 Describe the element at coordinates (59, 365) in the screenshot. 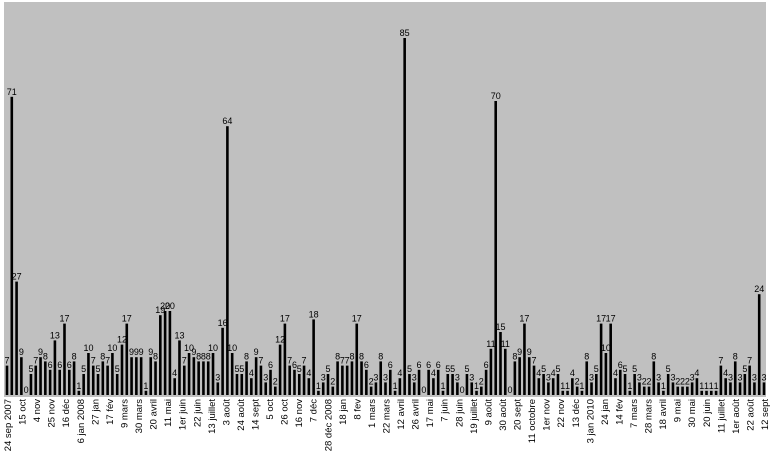

I see `value-label-11: 6` at that location.